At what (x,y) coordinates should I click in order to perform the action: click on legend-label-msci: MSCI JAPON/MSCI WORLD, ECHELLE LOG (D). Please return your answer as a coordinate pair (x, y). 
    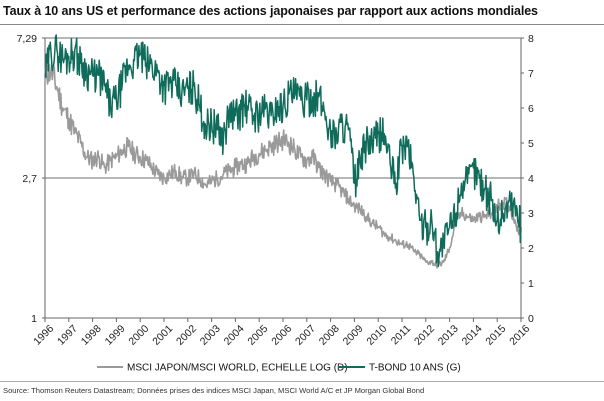
    Looking at the image, I should click on (237, 368).